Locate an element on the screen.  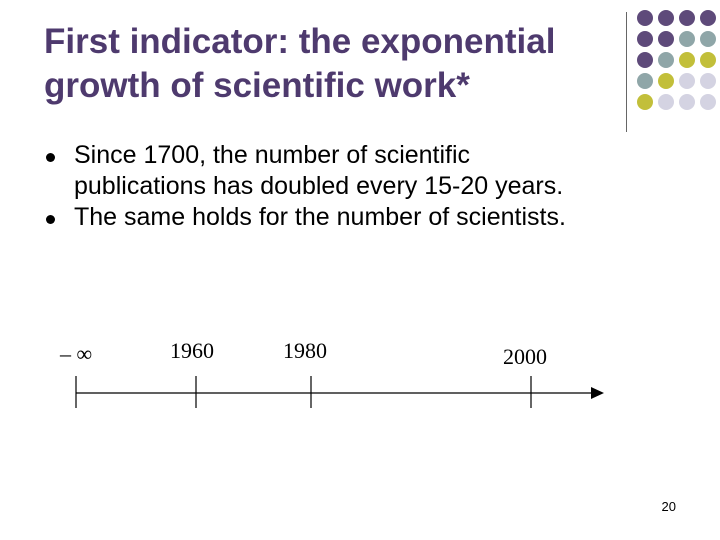
timeline-label-1980: 1980 is located at coordinates (305, 350).